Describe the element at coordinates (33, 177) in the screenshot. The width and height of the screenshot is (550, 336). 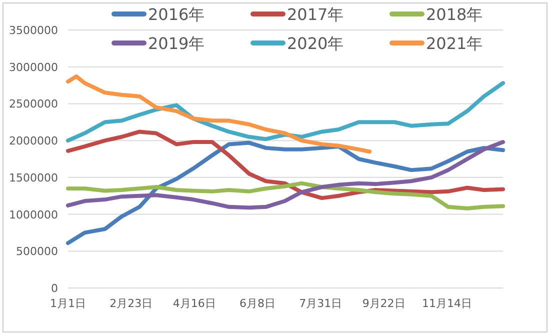
I see `y-tick-label: 1500000` at that location.